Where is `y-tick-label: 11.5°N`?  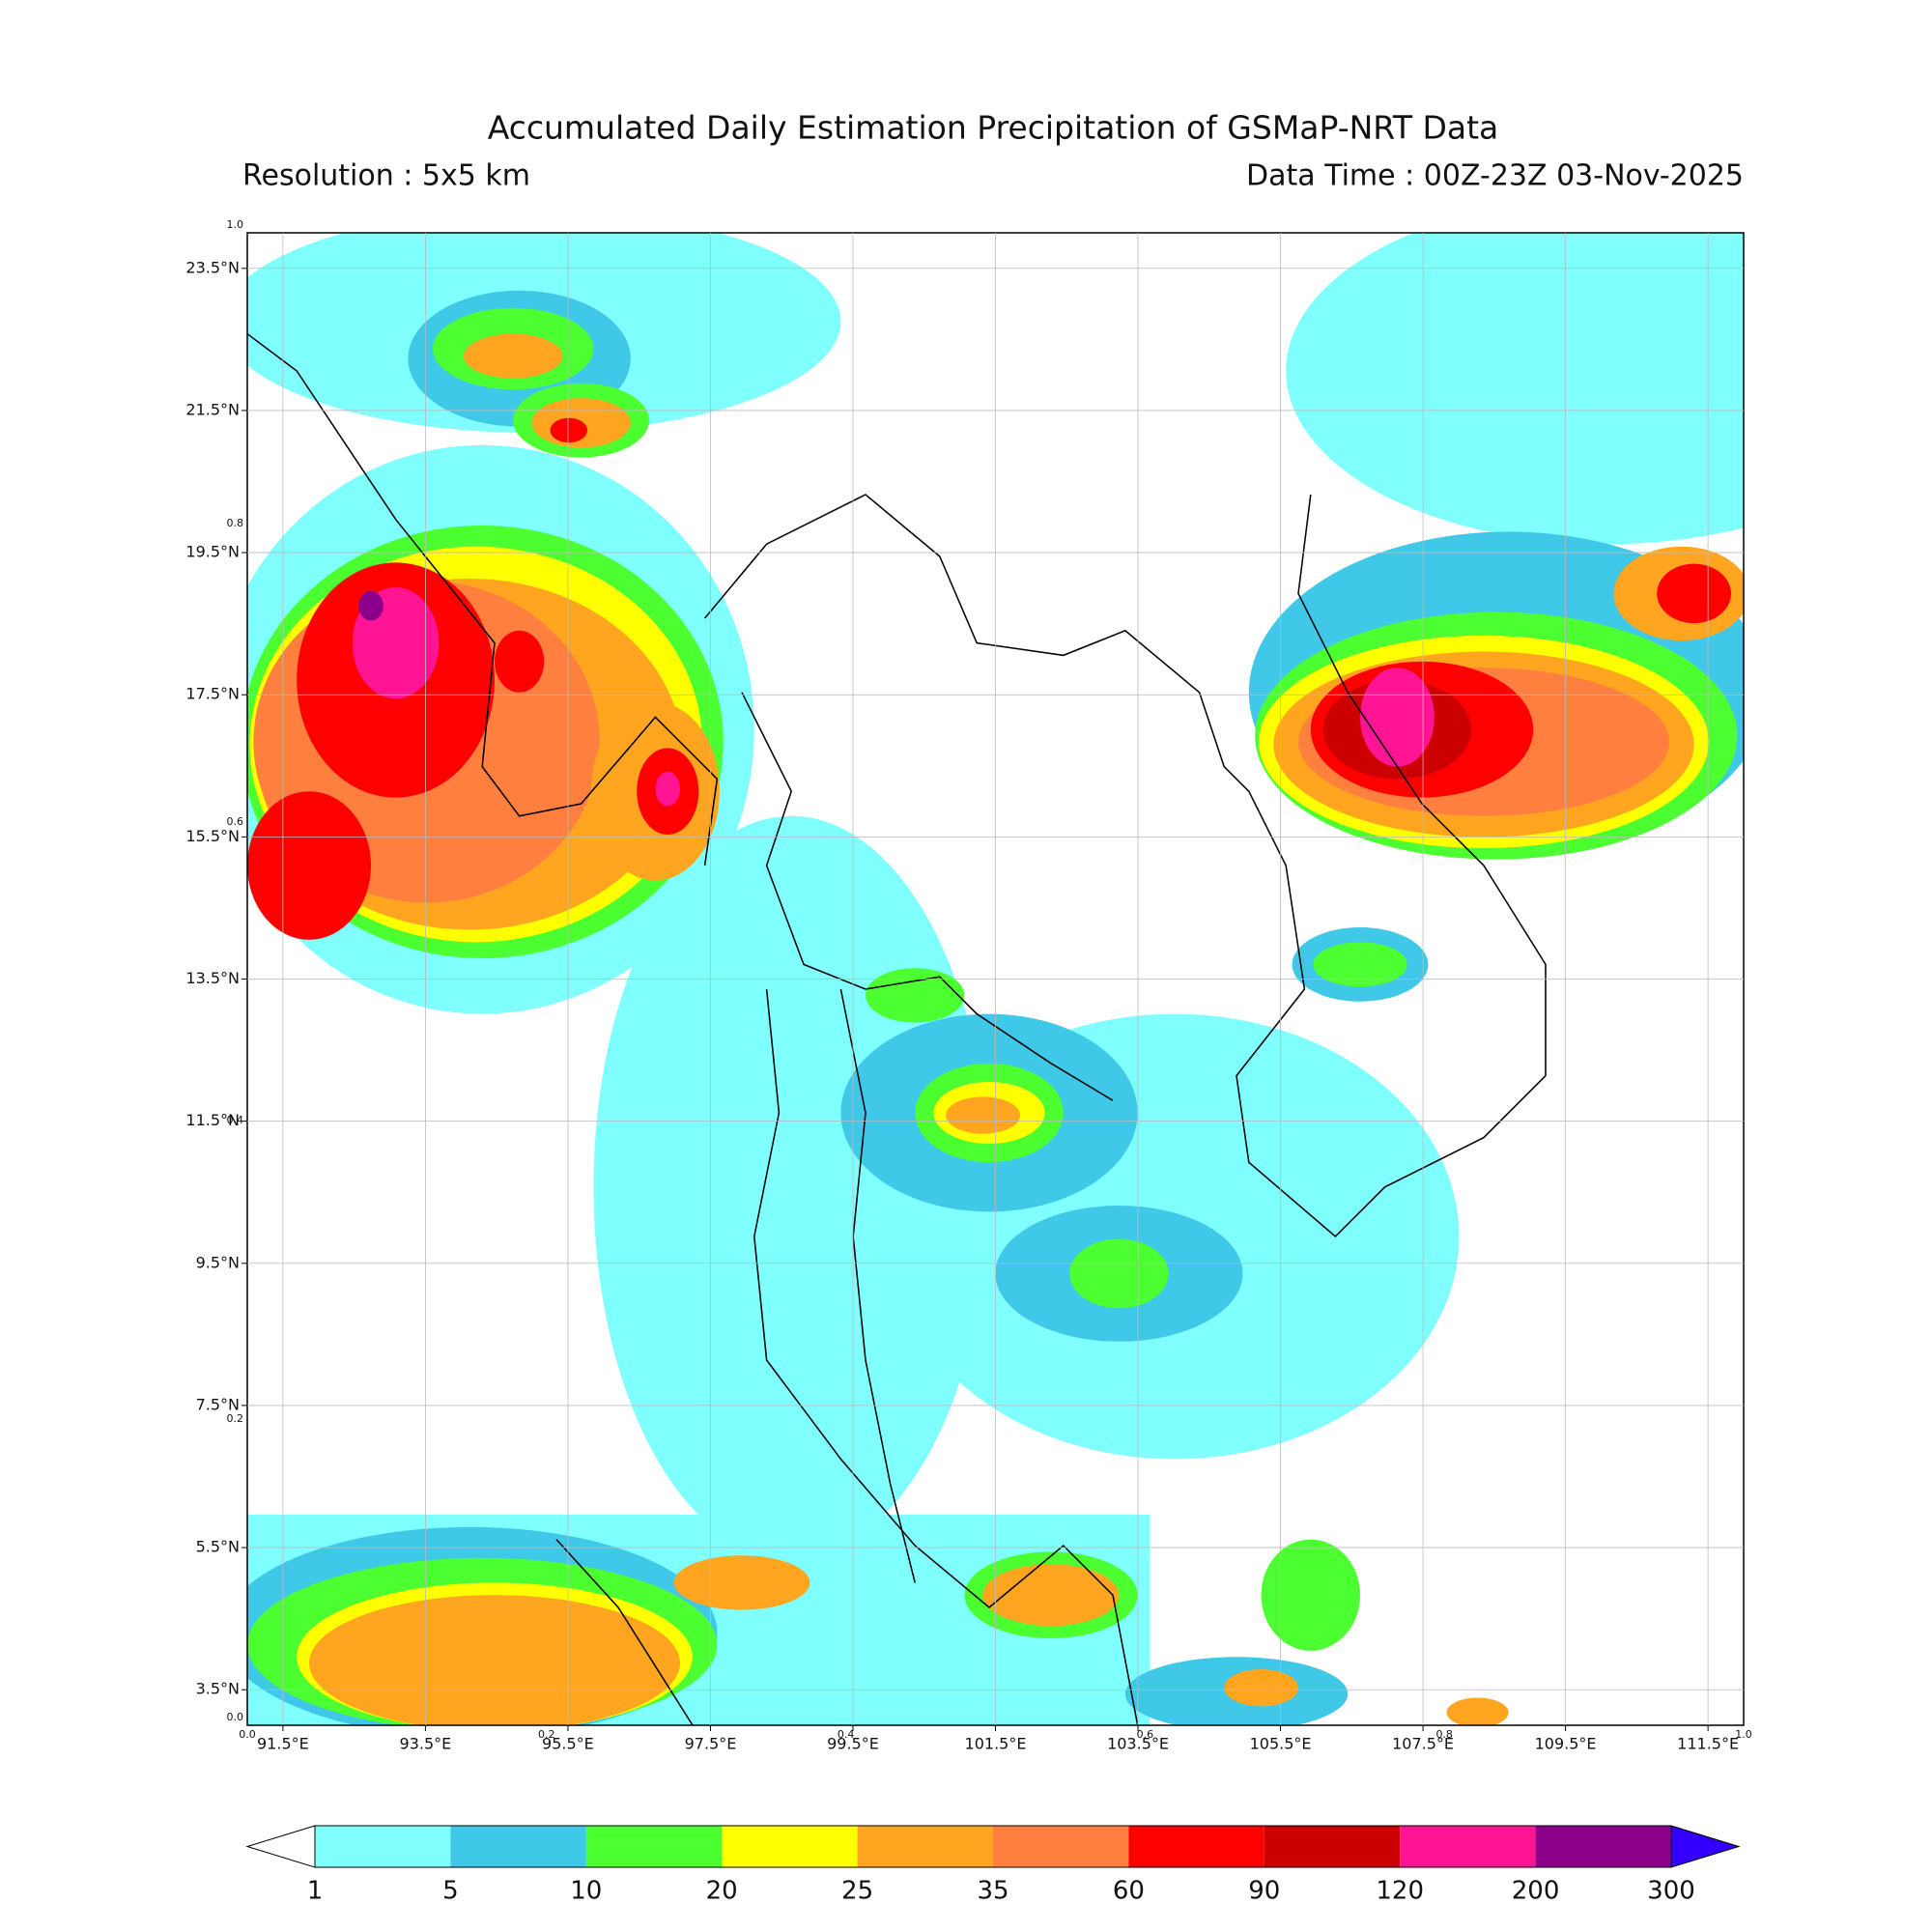
y-tick-label: 11.5°N is located at coordinates (212, 1120).